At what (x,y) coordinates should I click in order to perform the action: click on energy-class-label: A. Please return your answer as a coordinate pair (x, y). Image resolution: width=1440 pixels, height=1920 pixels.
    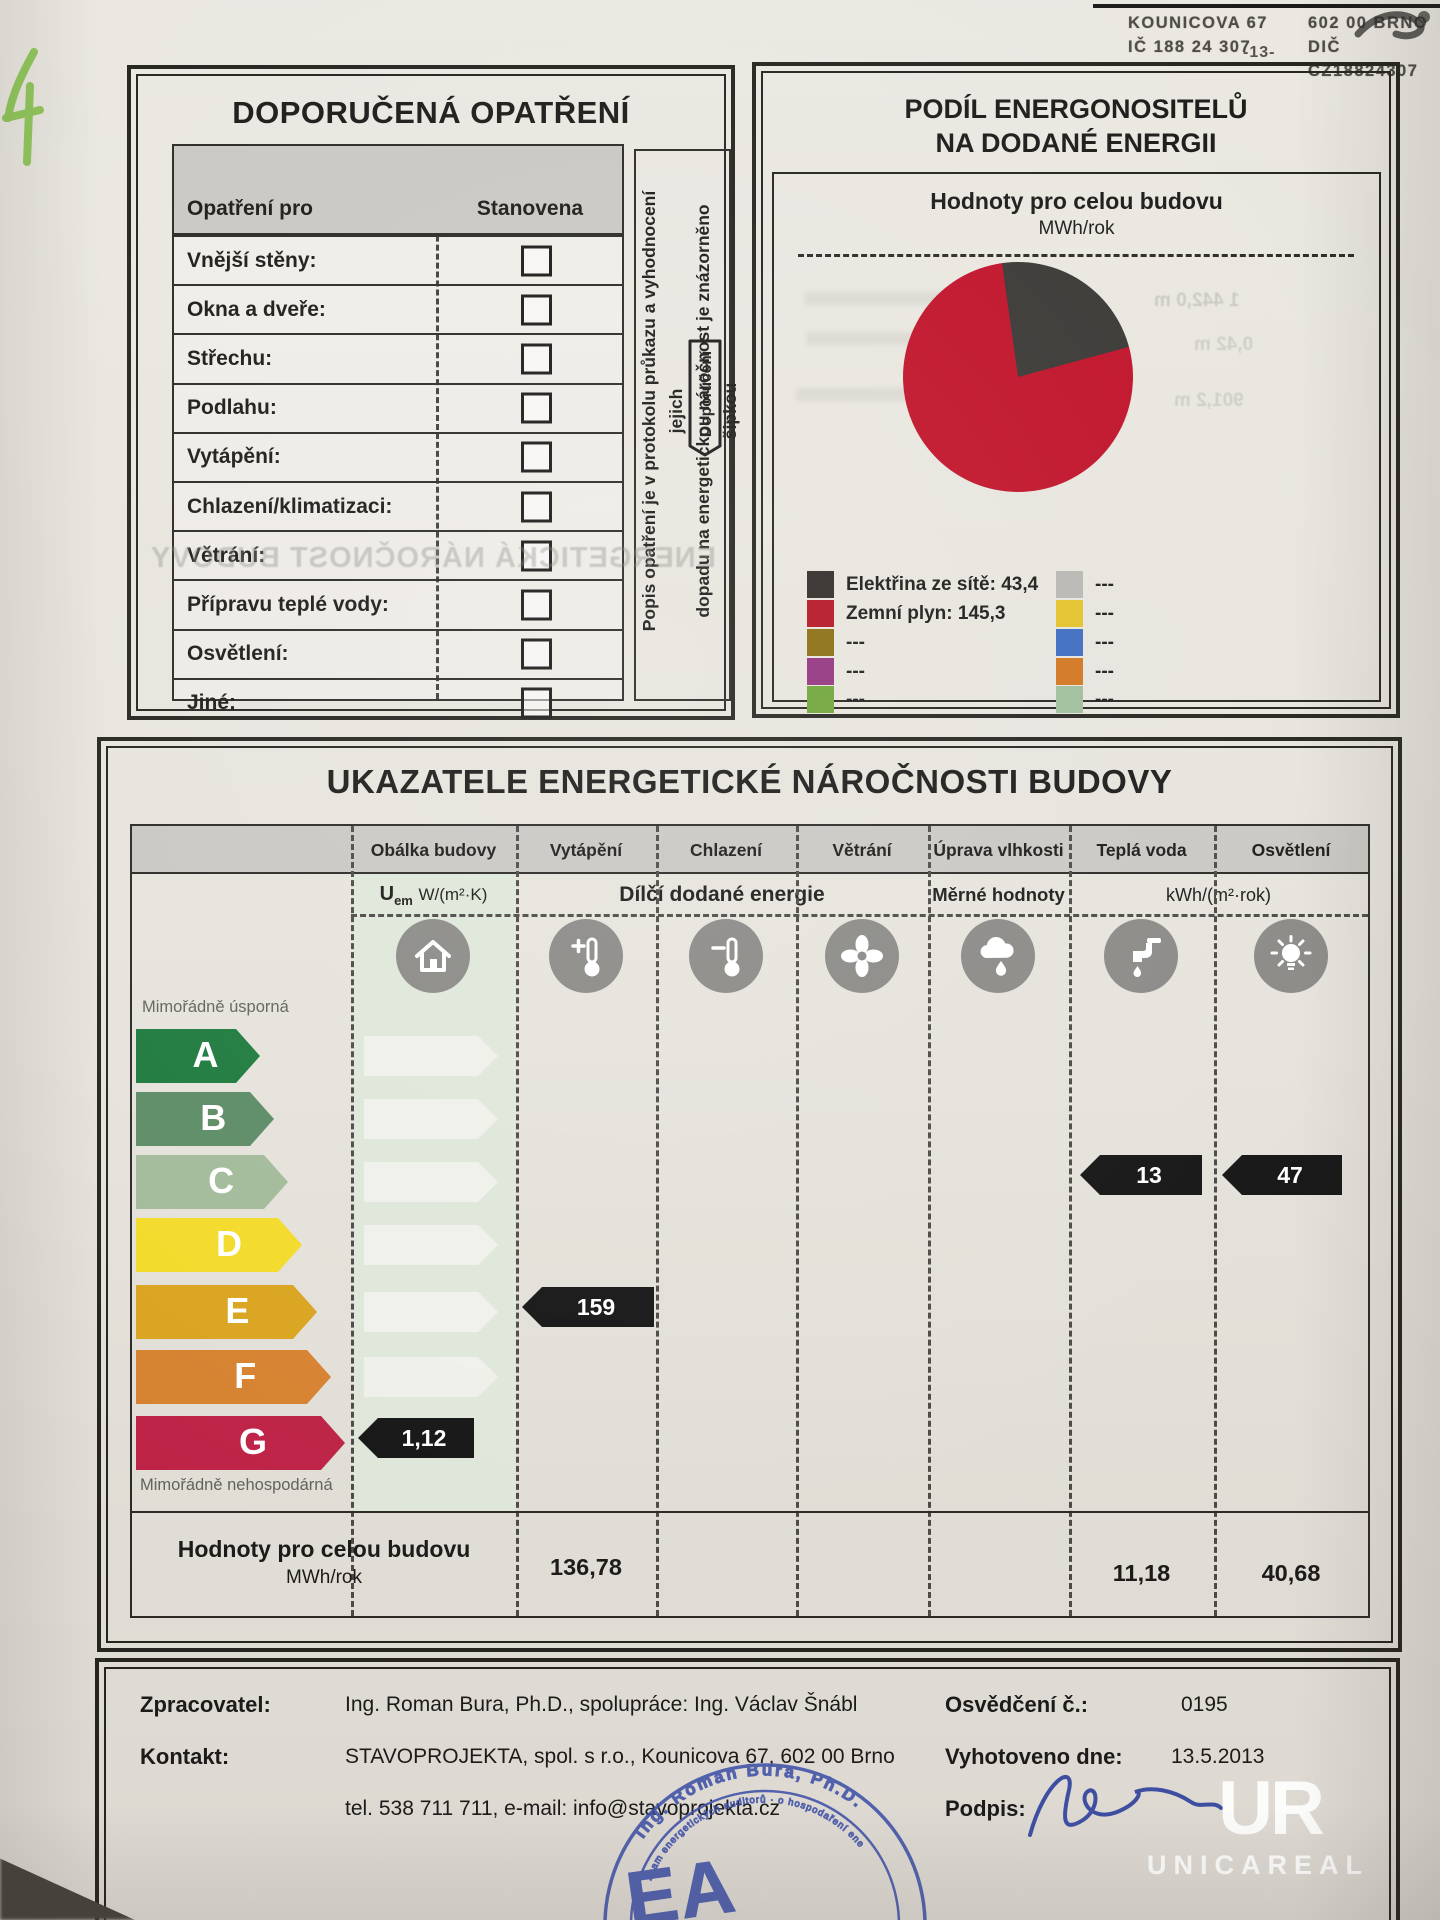
    Looking at the image, I should click on (205, 1055).